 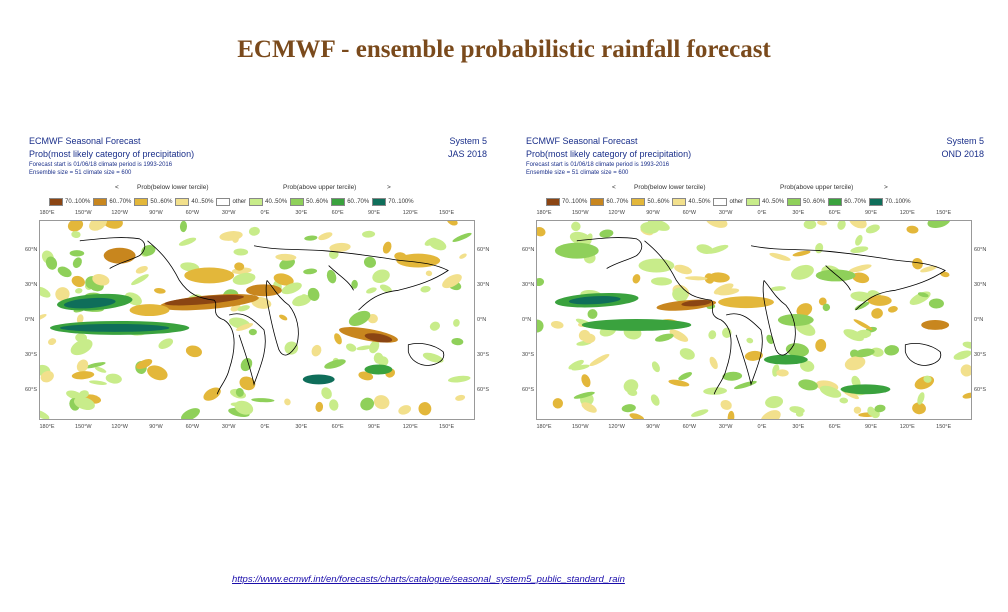 I want to click on legend-label: other, so click(x=239, y=202).